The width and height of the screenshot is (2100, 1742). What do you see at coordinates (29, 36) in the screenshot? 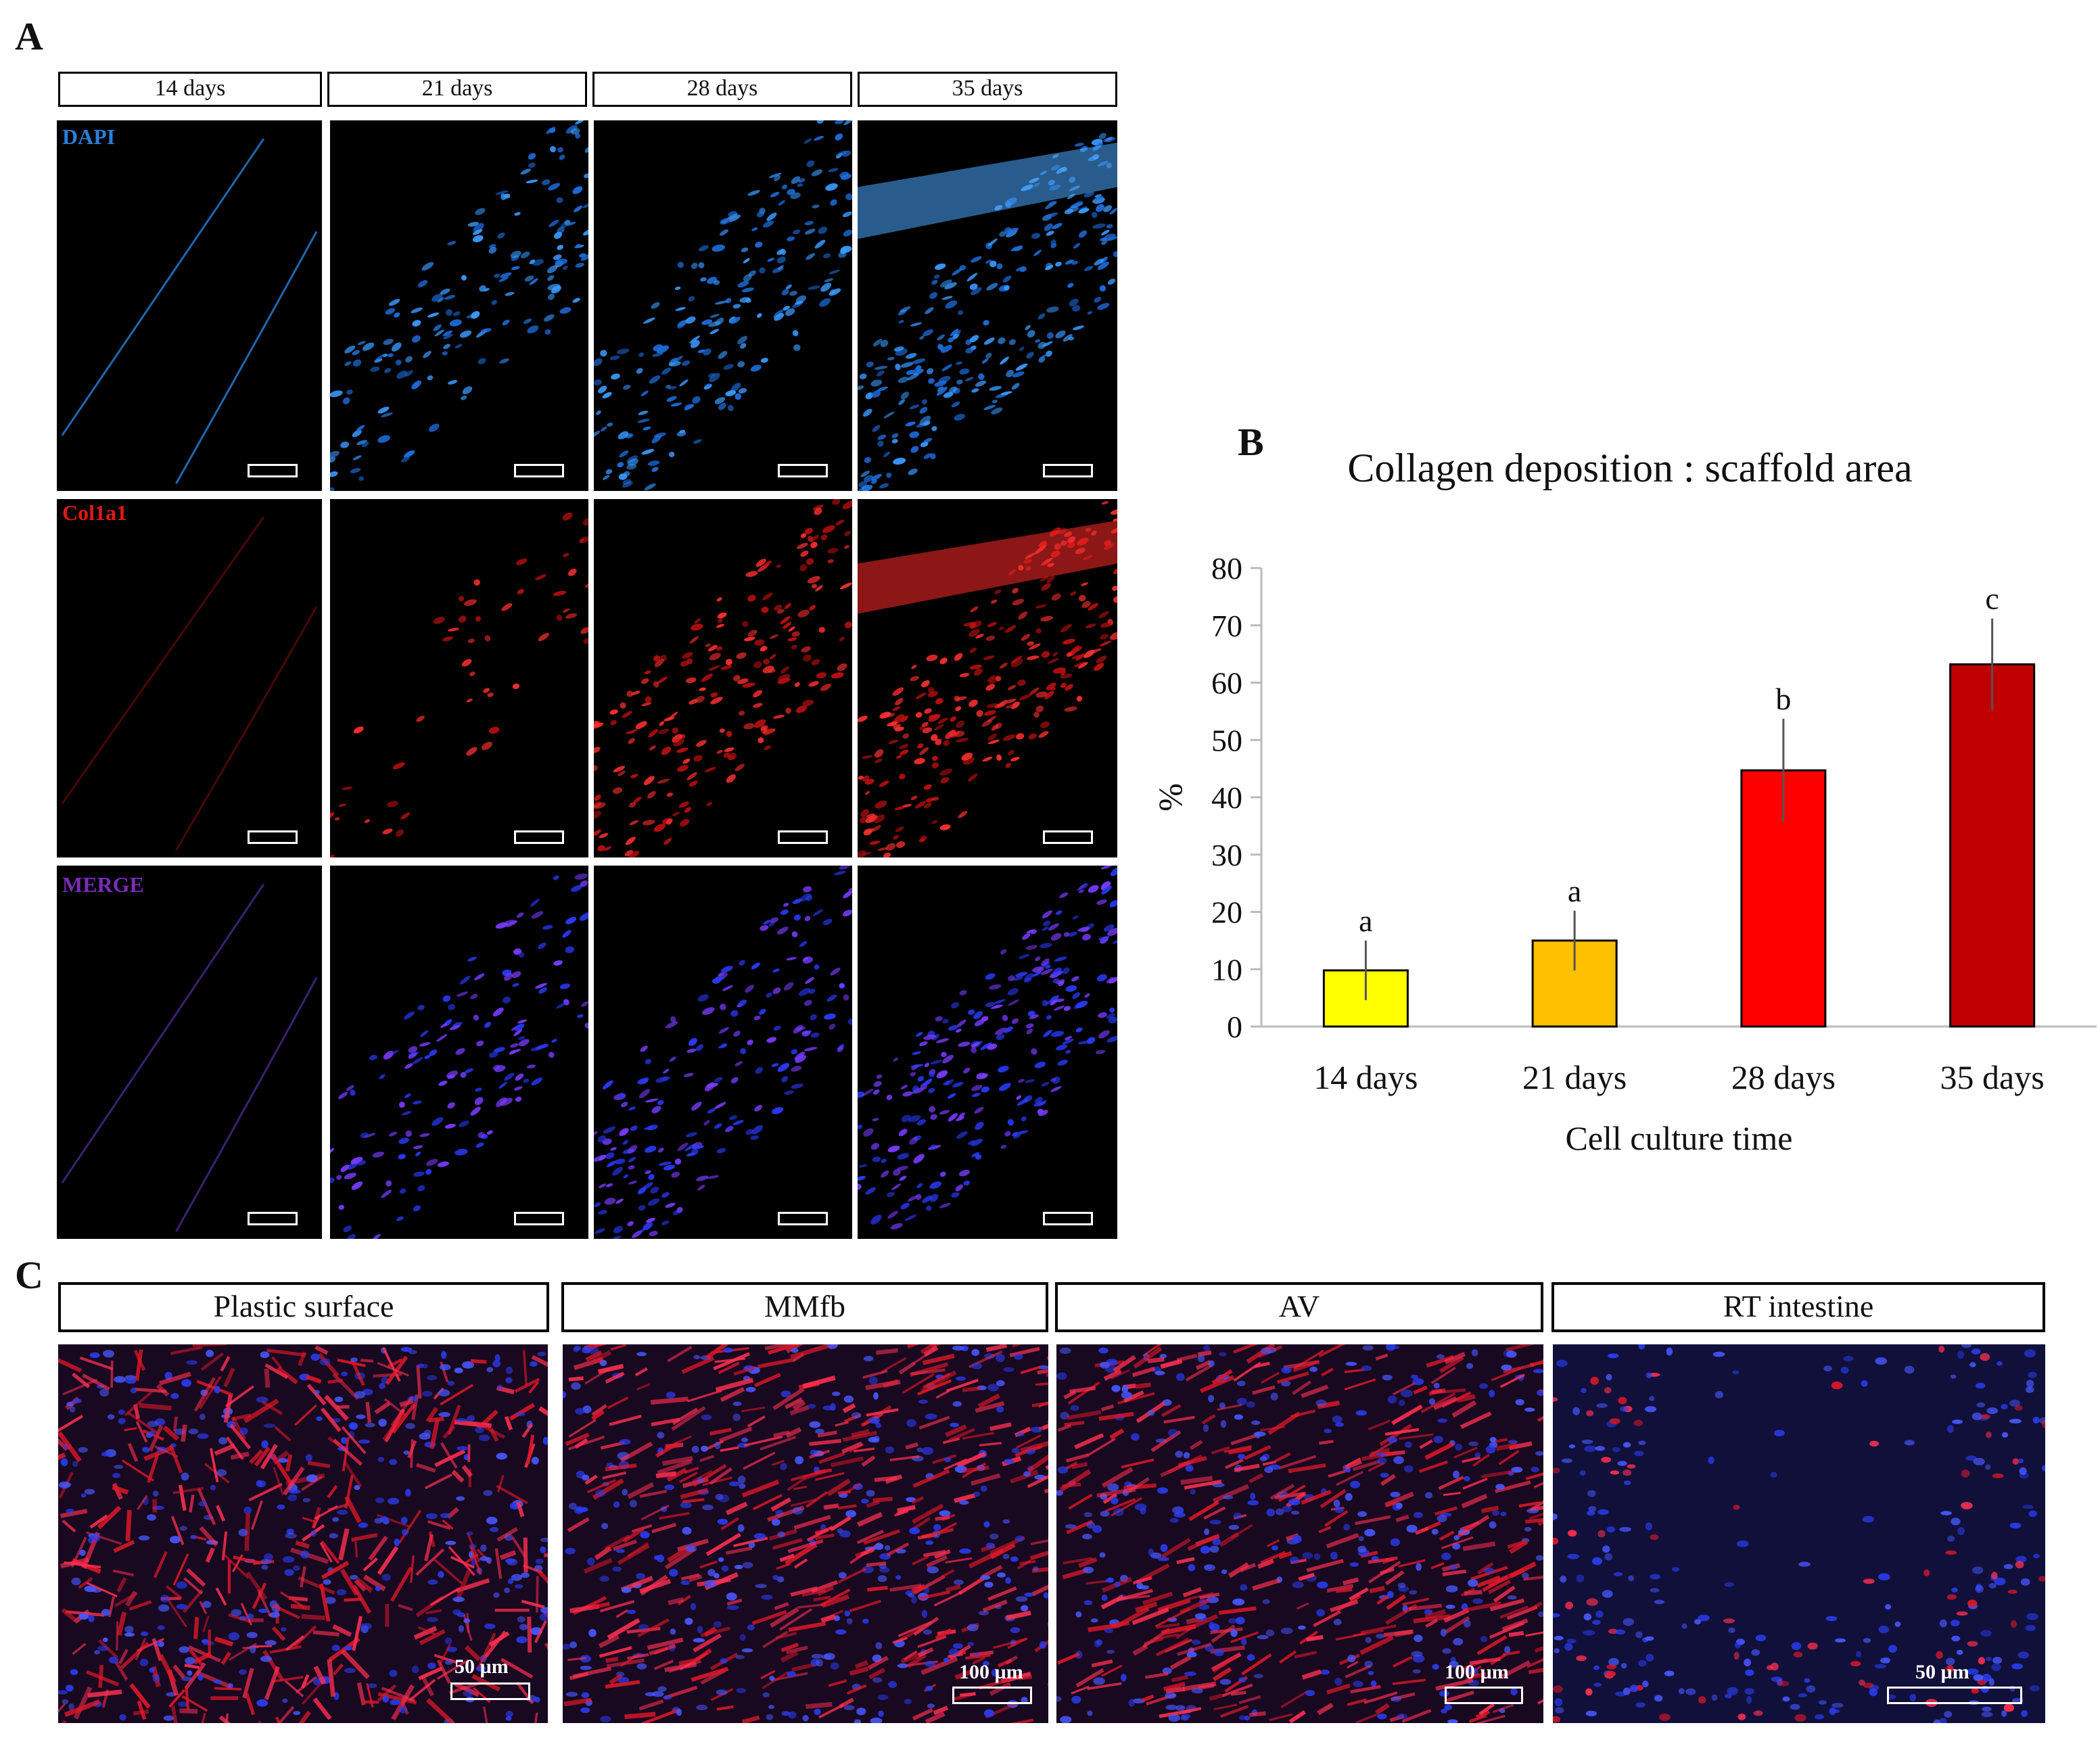
I see `panel-label-a: A` at bounding box center [29, 36].